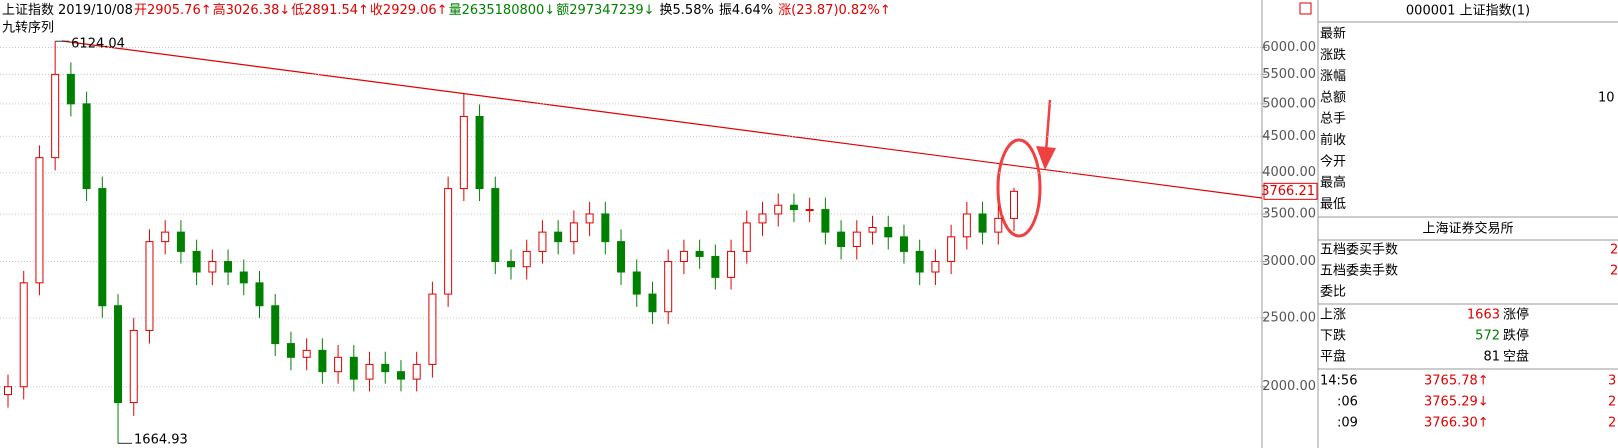 This screenshot has height=448, width=1618. I want to click on y-tick-label: 4000.00, so click(1289, 172).